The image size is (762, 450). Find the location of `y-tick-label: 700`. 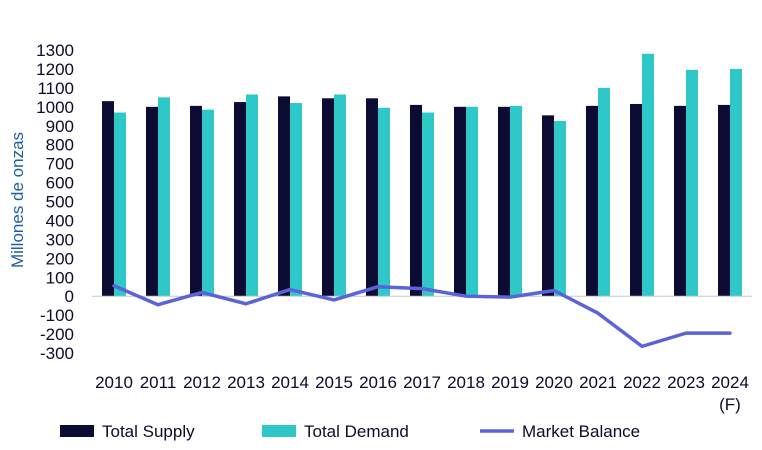

y-tick-label: 700 is located at coordinates (60, 164).